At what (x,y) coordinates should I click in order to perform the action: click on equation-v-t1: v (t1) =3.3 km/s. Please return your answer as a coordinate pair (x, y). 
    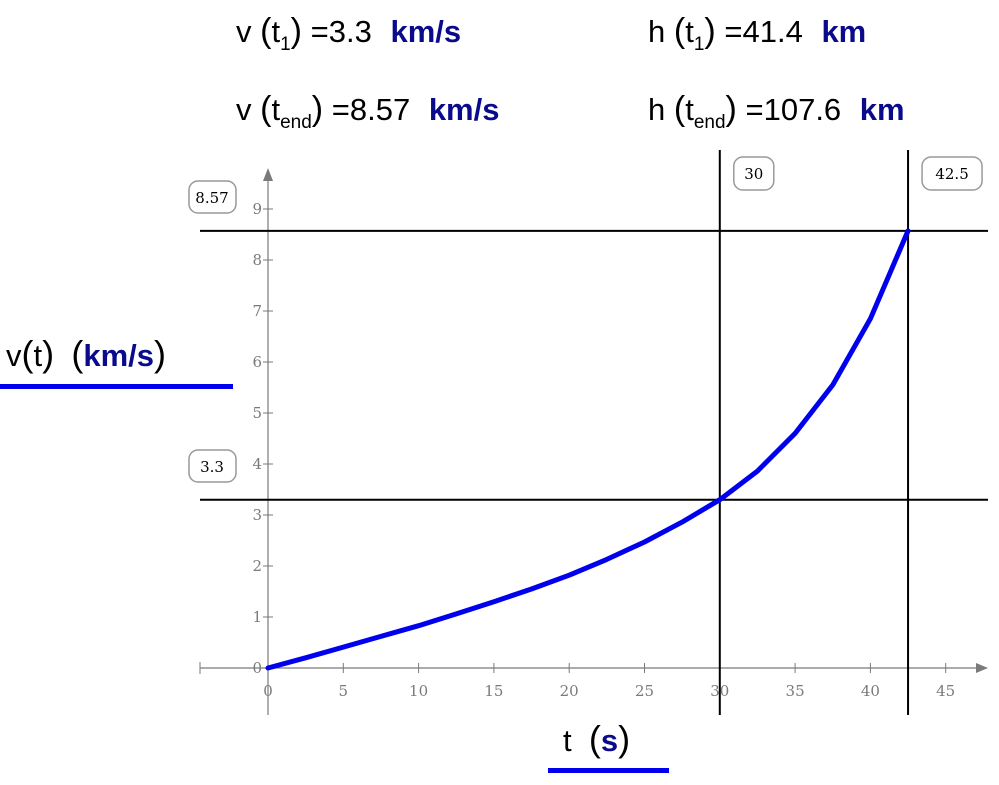
    Looking at the image, I should click on (349, 33).